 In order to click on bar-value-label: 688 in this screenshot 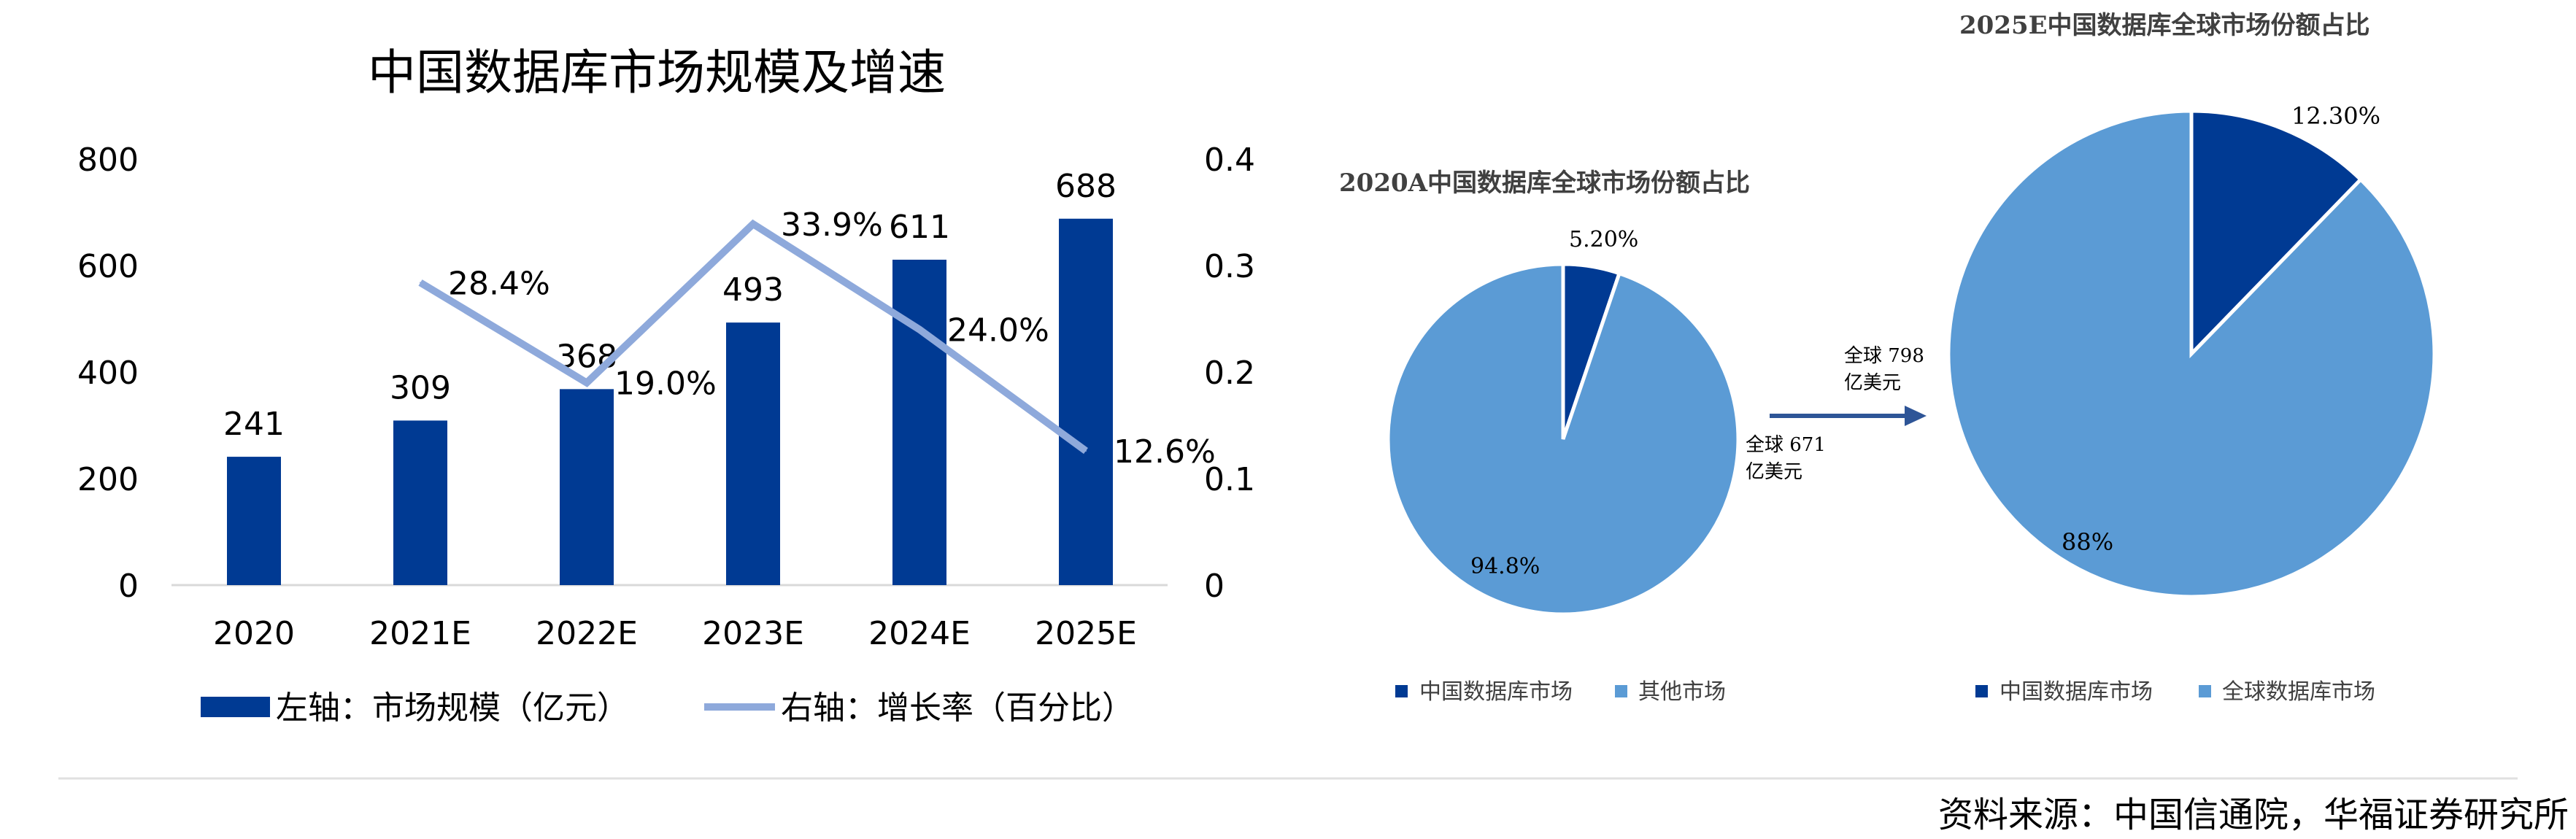, I will do `click(1086, 186)`.